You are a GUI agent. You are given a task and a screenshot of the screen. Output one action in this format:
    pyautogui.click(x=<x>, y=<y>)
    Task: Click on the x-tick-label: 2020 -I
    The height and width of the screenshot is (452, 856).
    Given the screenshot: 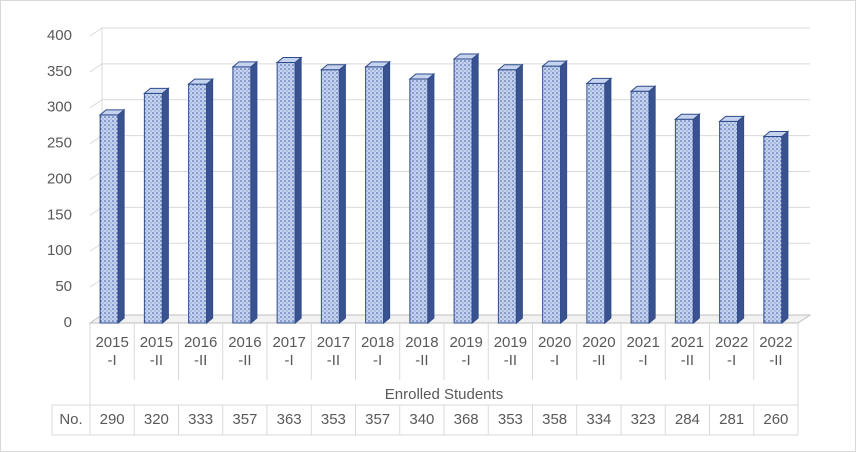 What is the action you would take?
    pyautogui.click(x=554, y=351)
    